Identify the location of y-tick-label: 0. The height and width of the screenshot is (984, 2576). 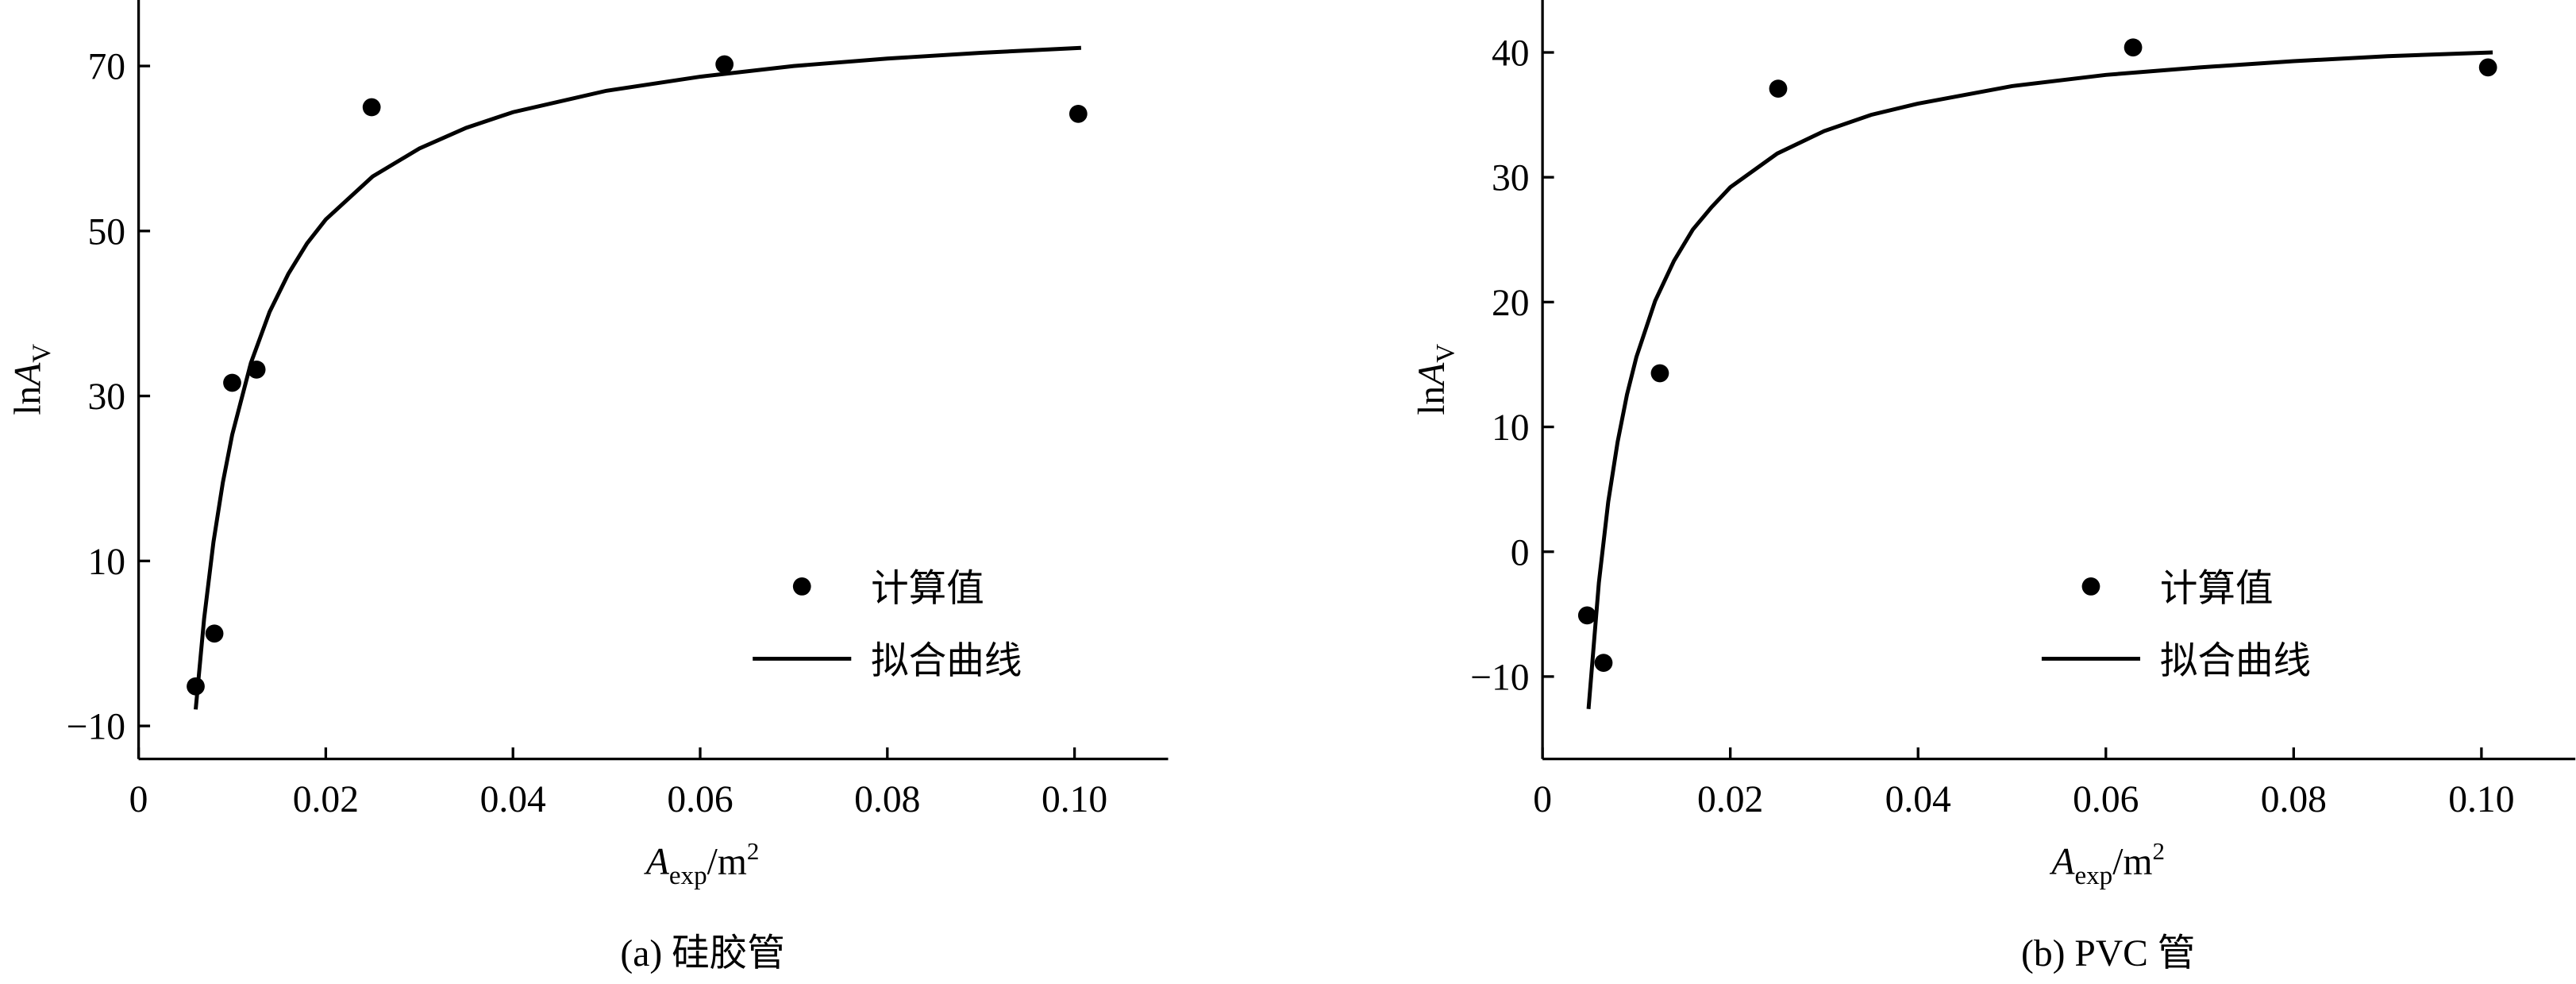
(1520, 552).